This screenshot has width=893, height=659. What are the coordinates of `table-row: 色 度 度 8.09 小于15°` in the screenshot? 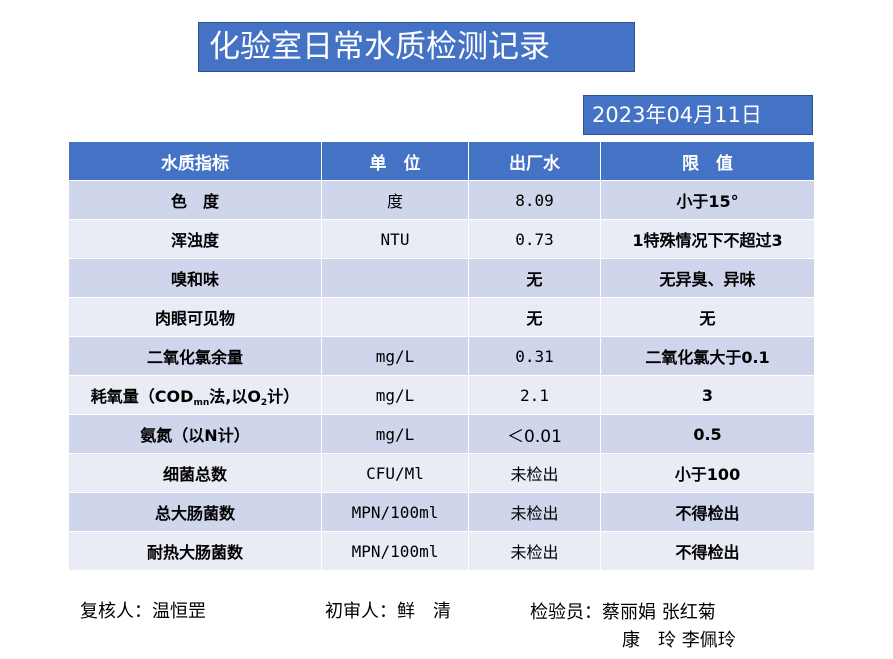 It's located at (441, 200).